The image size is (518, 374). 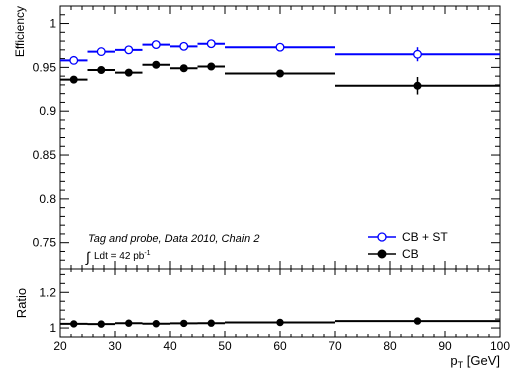 What do you see at coordinates (408, 245) in the screenshot?
I see `legend: CB + ST CB` at bounding box center [408, 245].